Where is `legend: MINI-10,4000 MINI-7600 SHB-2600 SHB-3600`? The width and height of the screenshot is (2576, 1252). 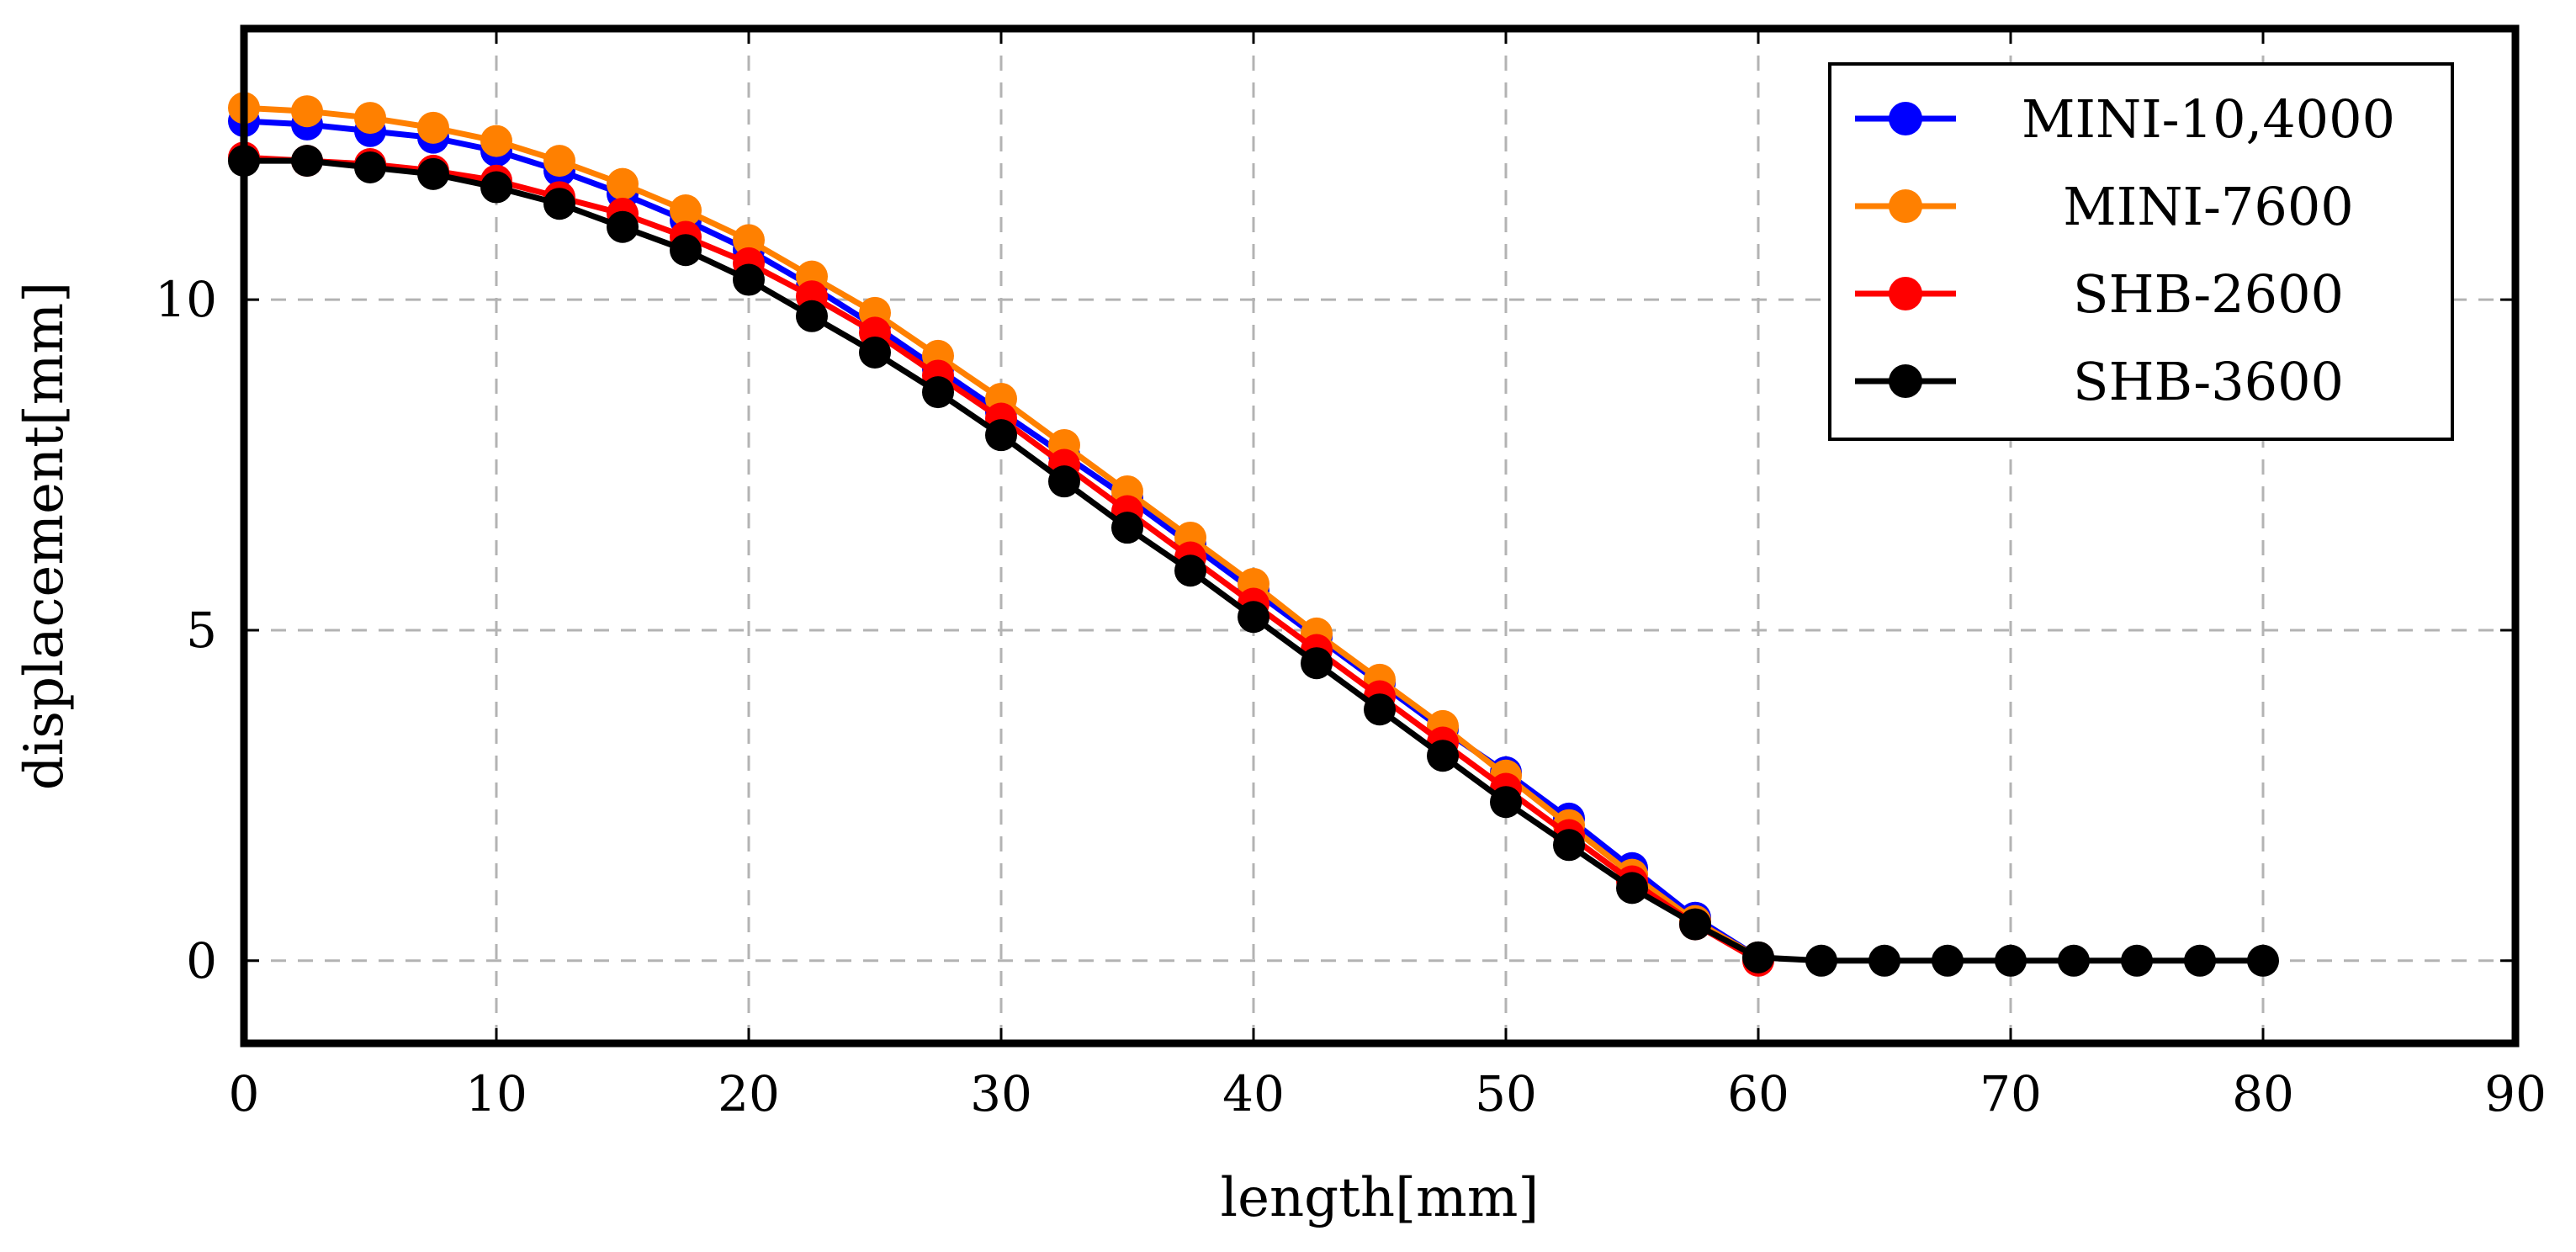 legend: MINI-10,4000 MINI-7600 SHB-2600 SHB-3600 is located at coordinates (2141, 251).